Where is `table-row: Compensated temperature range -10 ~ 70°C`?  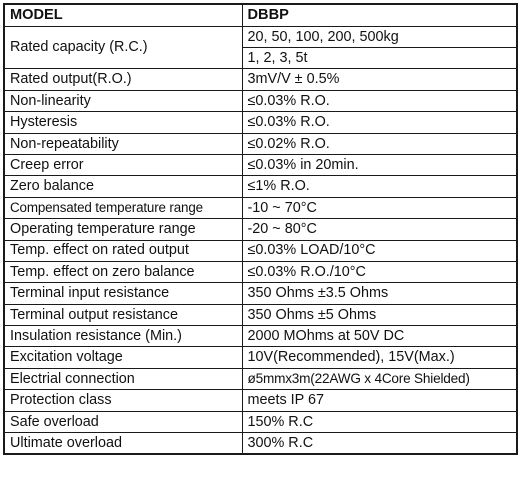
table-row: Compensated temperature range -10 ~ 70°C is located at coordinates (260, 208).